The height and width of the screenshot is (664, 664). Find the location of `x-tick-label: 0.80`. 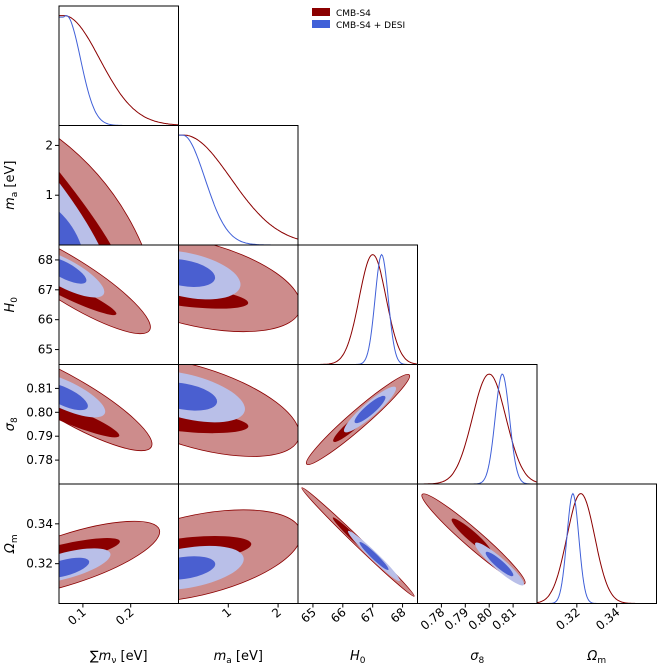

x-tick-label: 0.80 is located at coordinates (480, 619).